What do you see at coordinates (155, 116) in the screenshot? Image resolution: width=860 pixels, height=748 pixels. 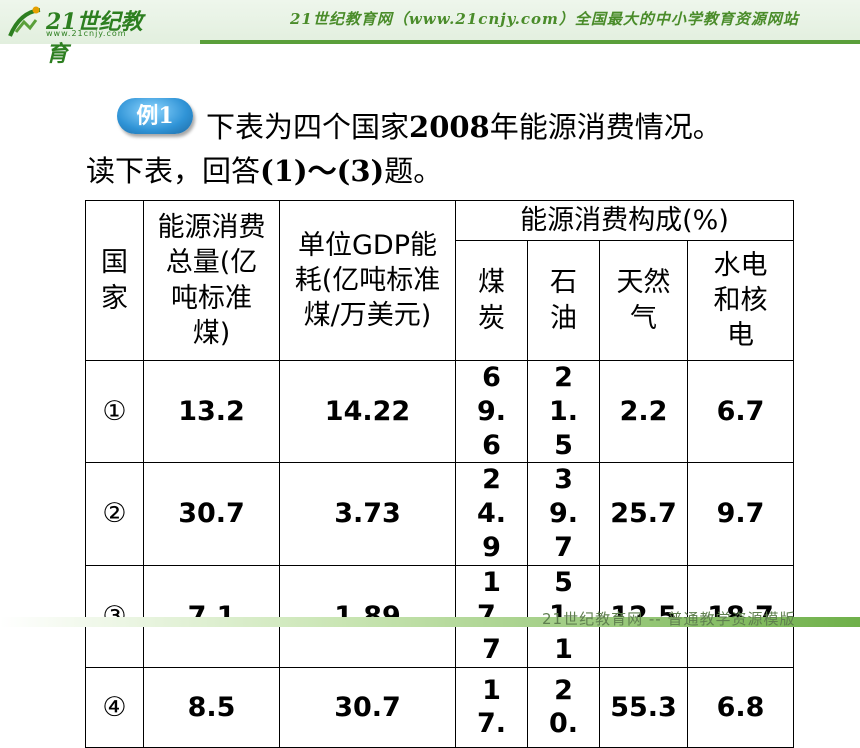 I see `example-badge: 例1` at bounding box center [155, 116].